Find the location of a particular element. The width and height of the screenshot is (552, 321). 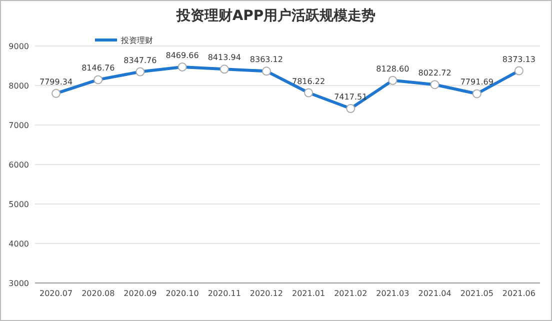

data-label: 8373.13 is located at coordinates (519, 59).